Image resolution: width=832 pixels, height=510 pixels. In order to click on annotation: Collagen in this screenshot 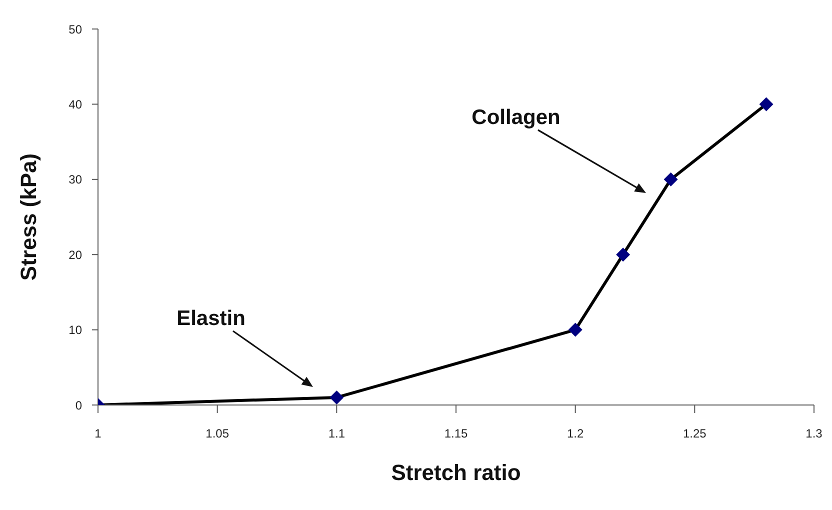, I will do `click(516, 117)`.